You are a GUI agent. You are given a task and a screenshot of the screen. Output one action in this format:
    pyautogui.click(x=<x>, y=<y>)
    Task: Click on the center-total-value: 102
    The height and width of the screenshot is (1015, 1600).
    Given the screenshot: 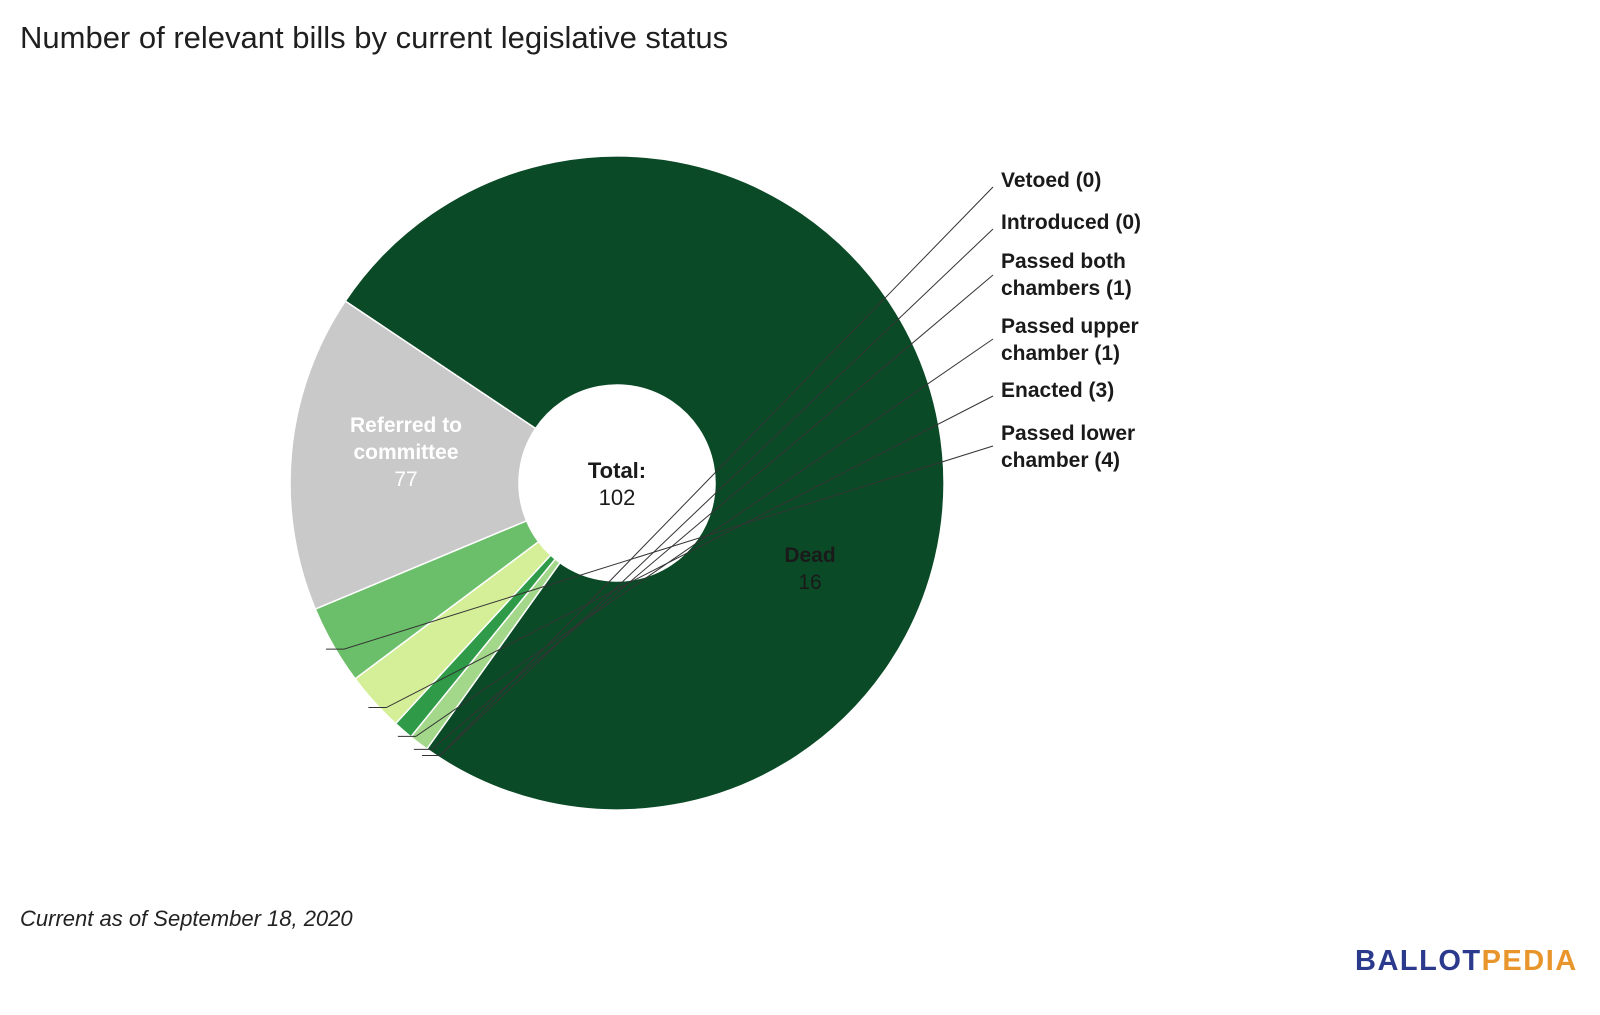 What is the action you would take?
    pyautogui.click(x=617, y=497)
    